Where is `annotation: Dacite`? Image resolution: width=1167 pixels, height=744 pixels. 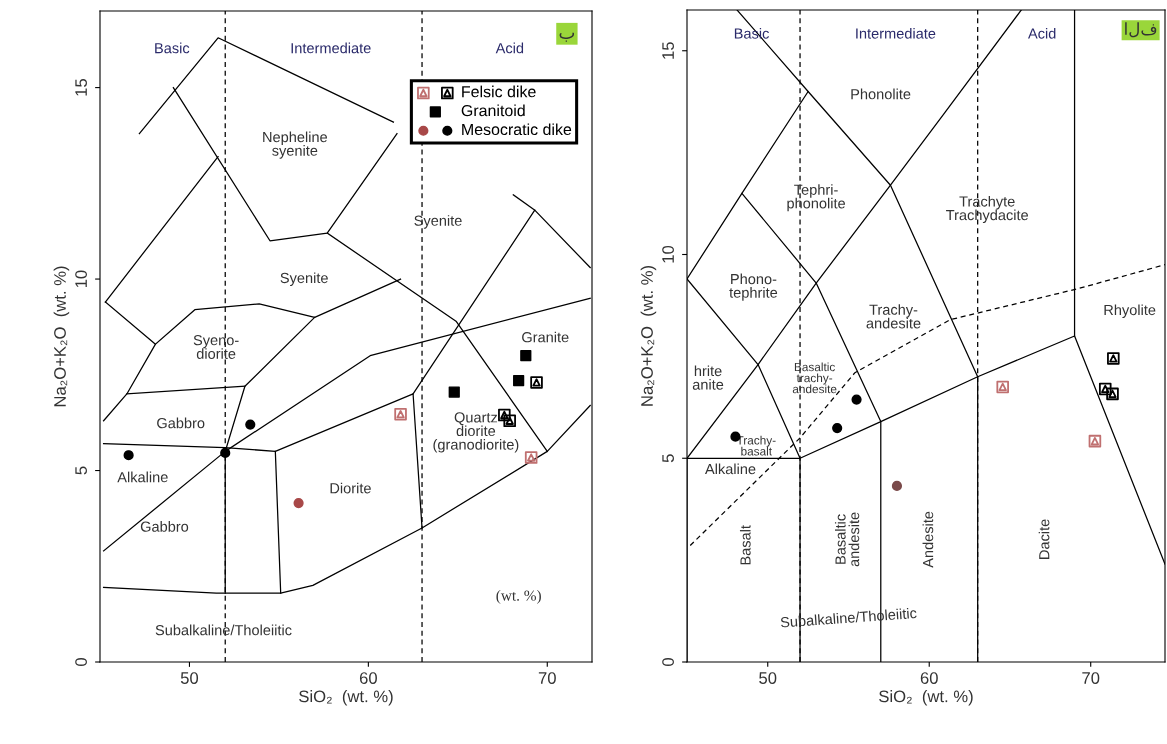 annotation: Dacite is located at coordinates (1044, 539).